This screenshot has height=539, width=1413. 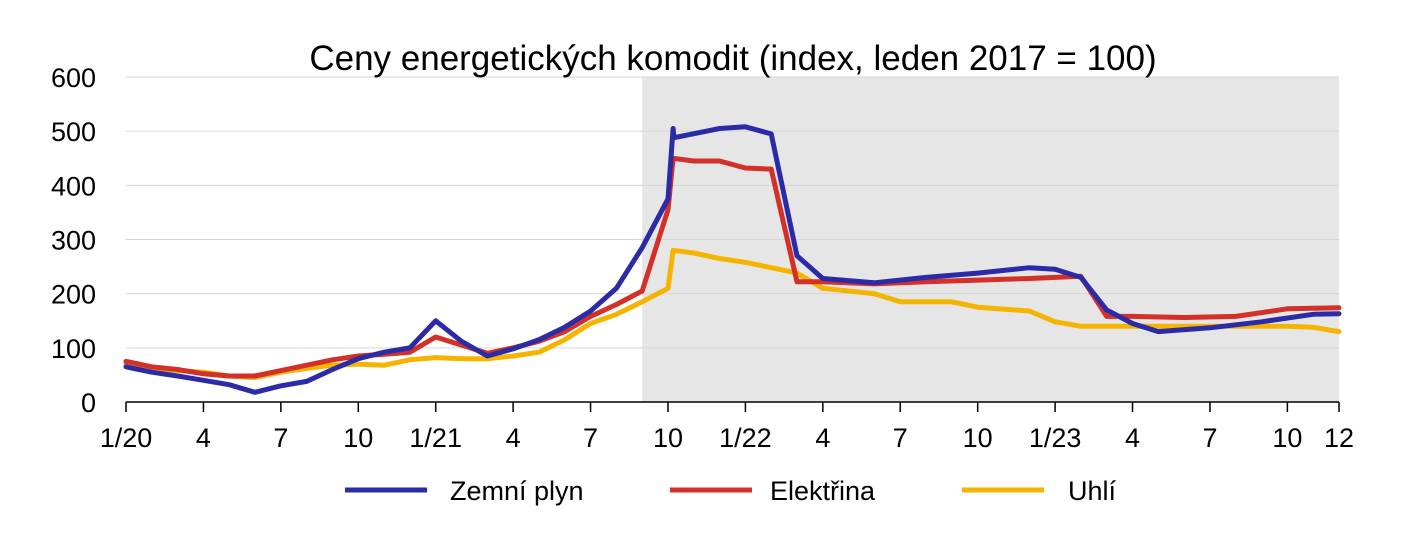 I want to click on x-tick-label: 1/20, so click(x=126, y=438).